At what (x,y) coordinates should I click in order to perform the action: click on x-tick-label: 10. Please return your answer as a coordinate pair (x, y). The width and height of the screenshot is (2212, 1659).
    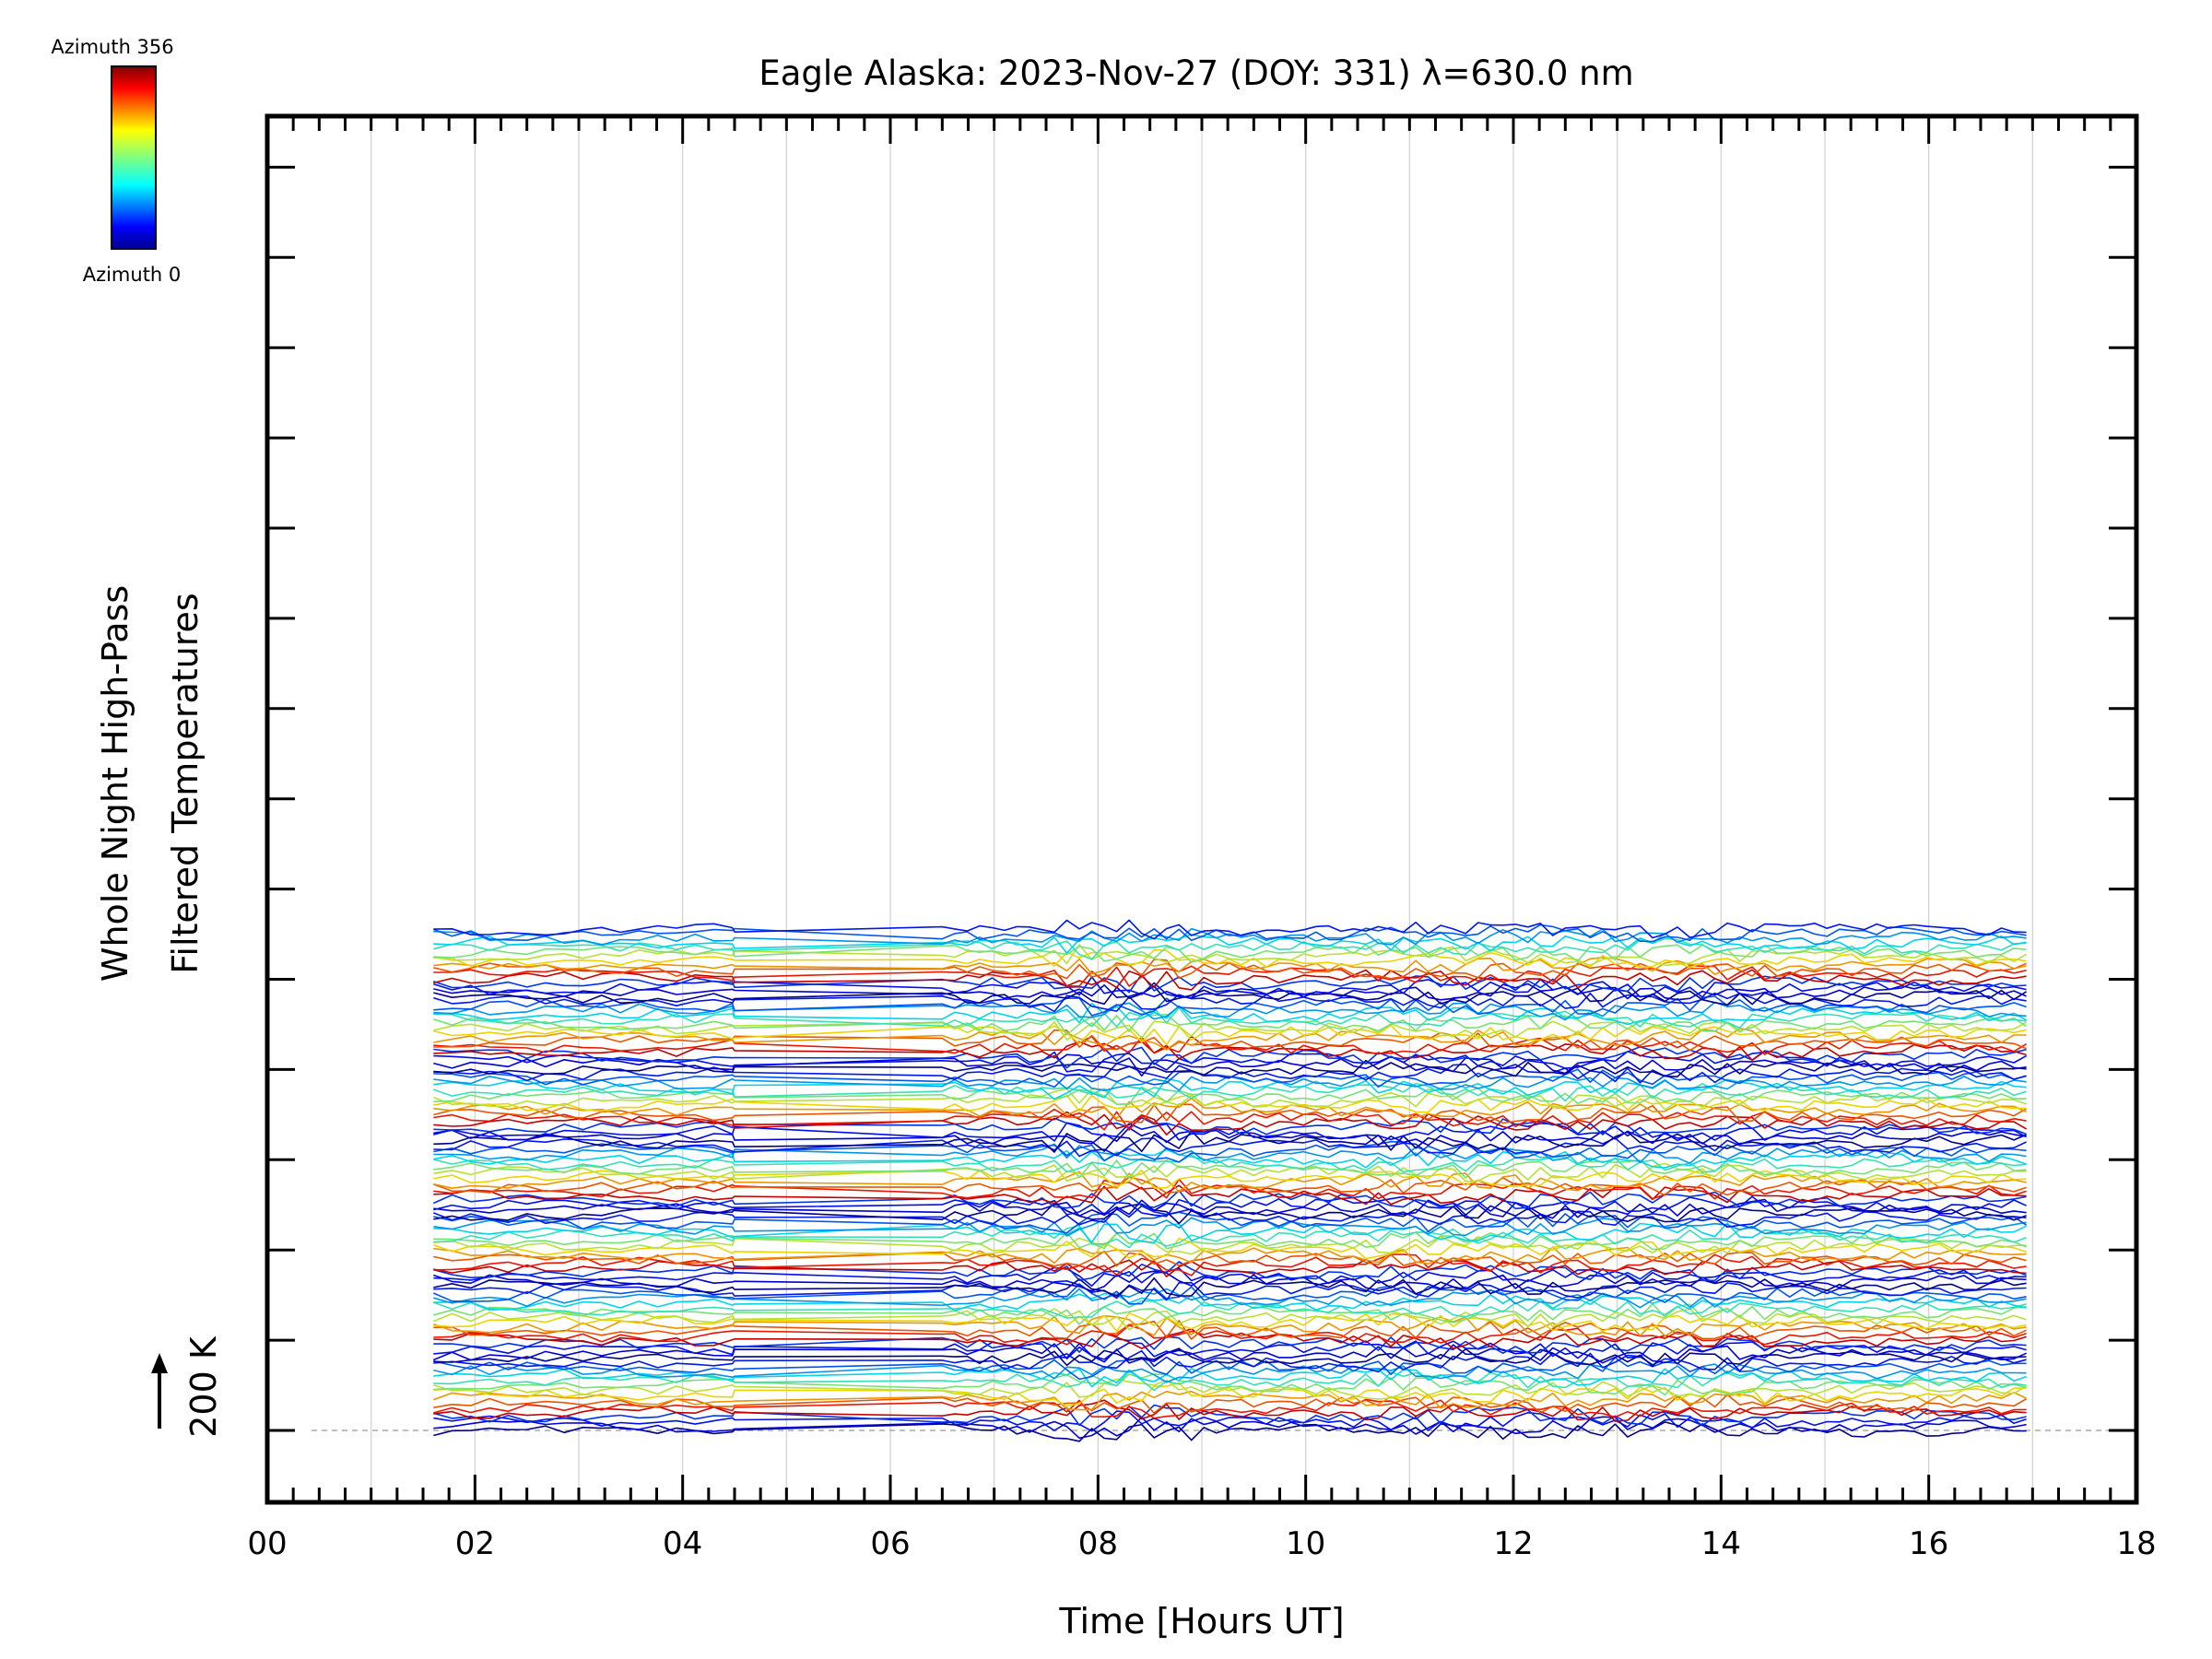
    Looking at the image, I should click on (1305, 1543).